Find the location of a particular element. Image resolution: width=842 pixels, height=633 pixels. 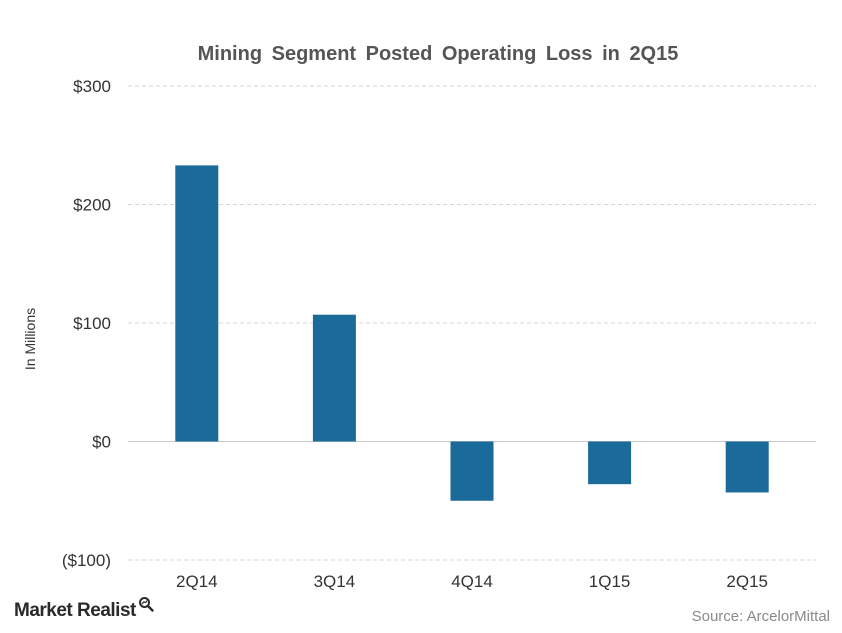

y-axis-label: In Millions is located at coordinates (30, 339).